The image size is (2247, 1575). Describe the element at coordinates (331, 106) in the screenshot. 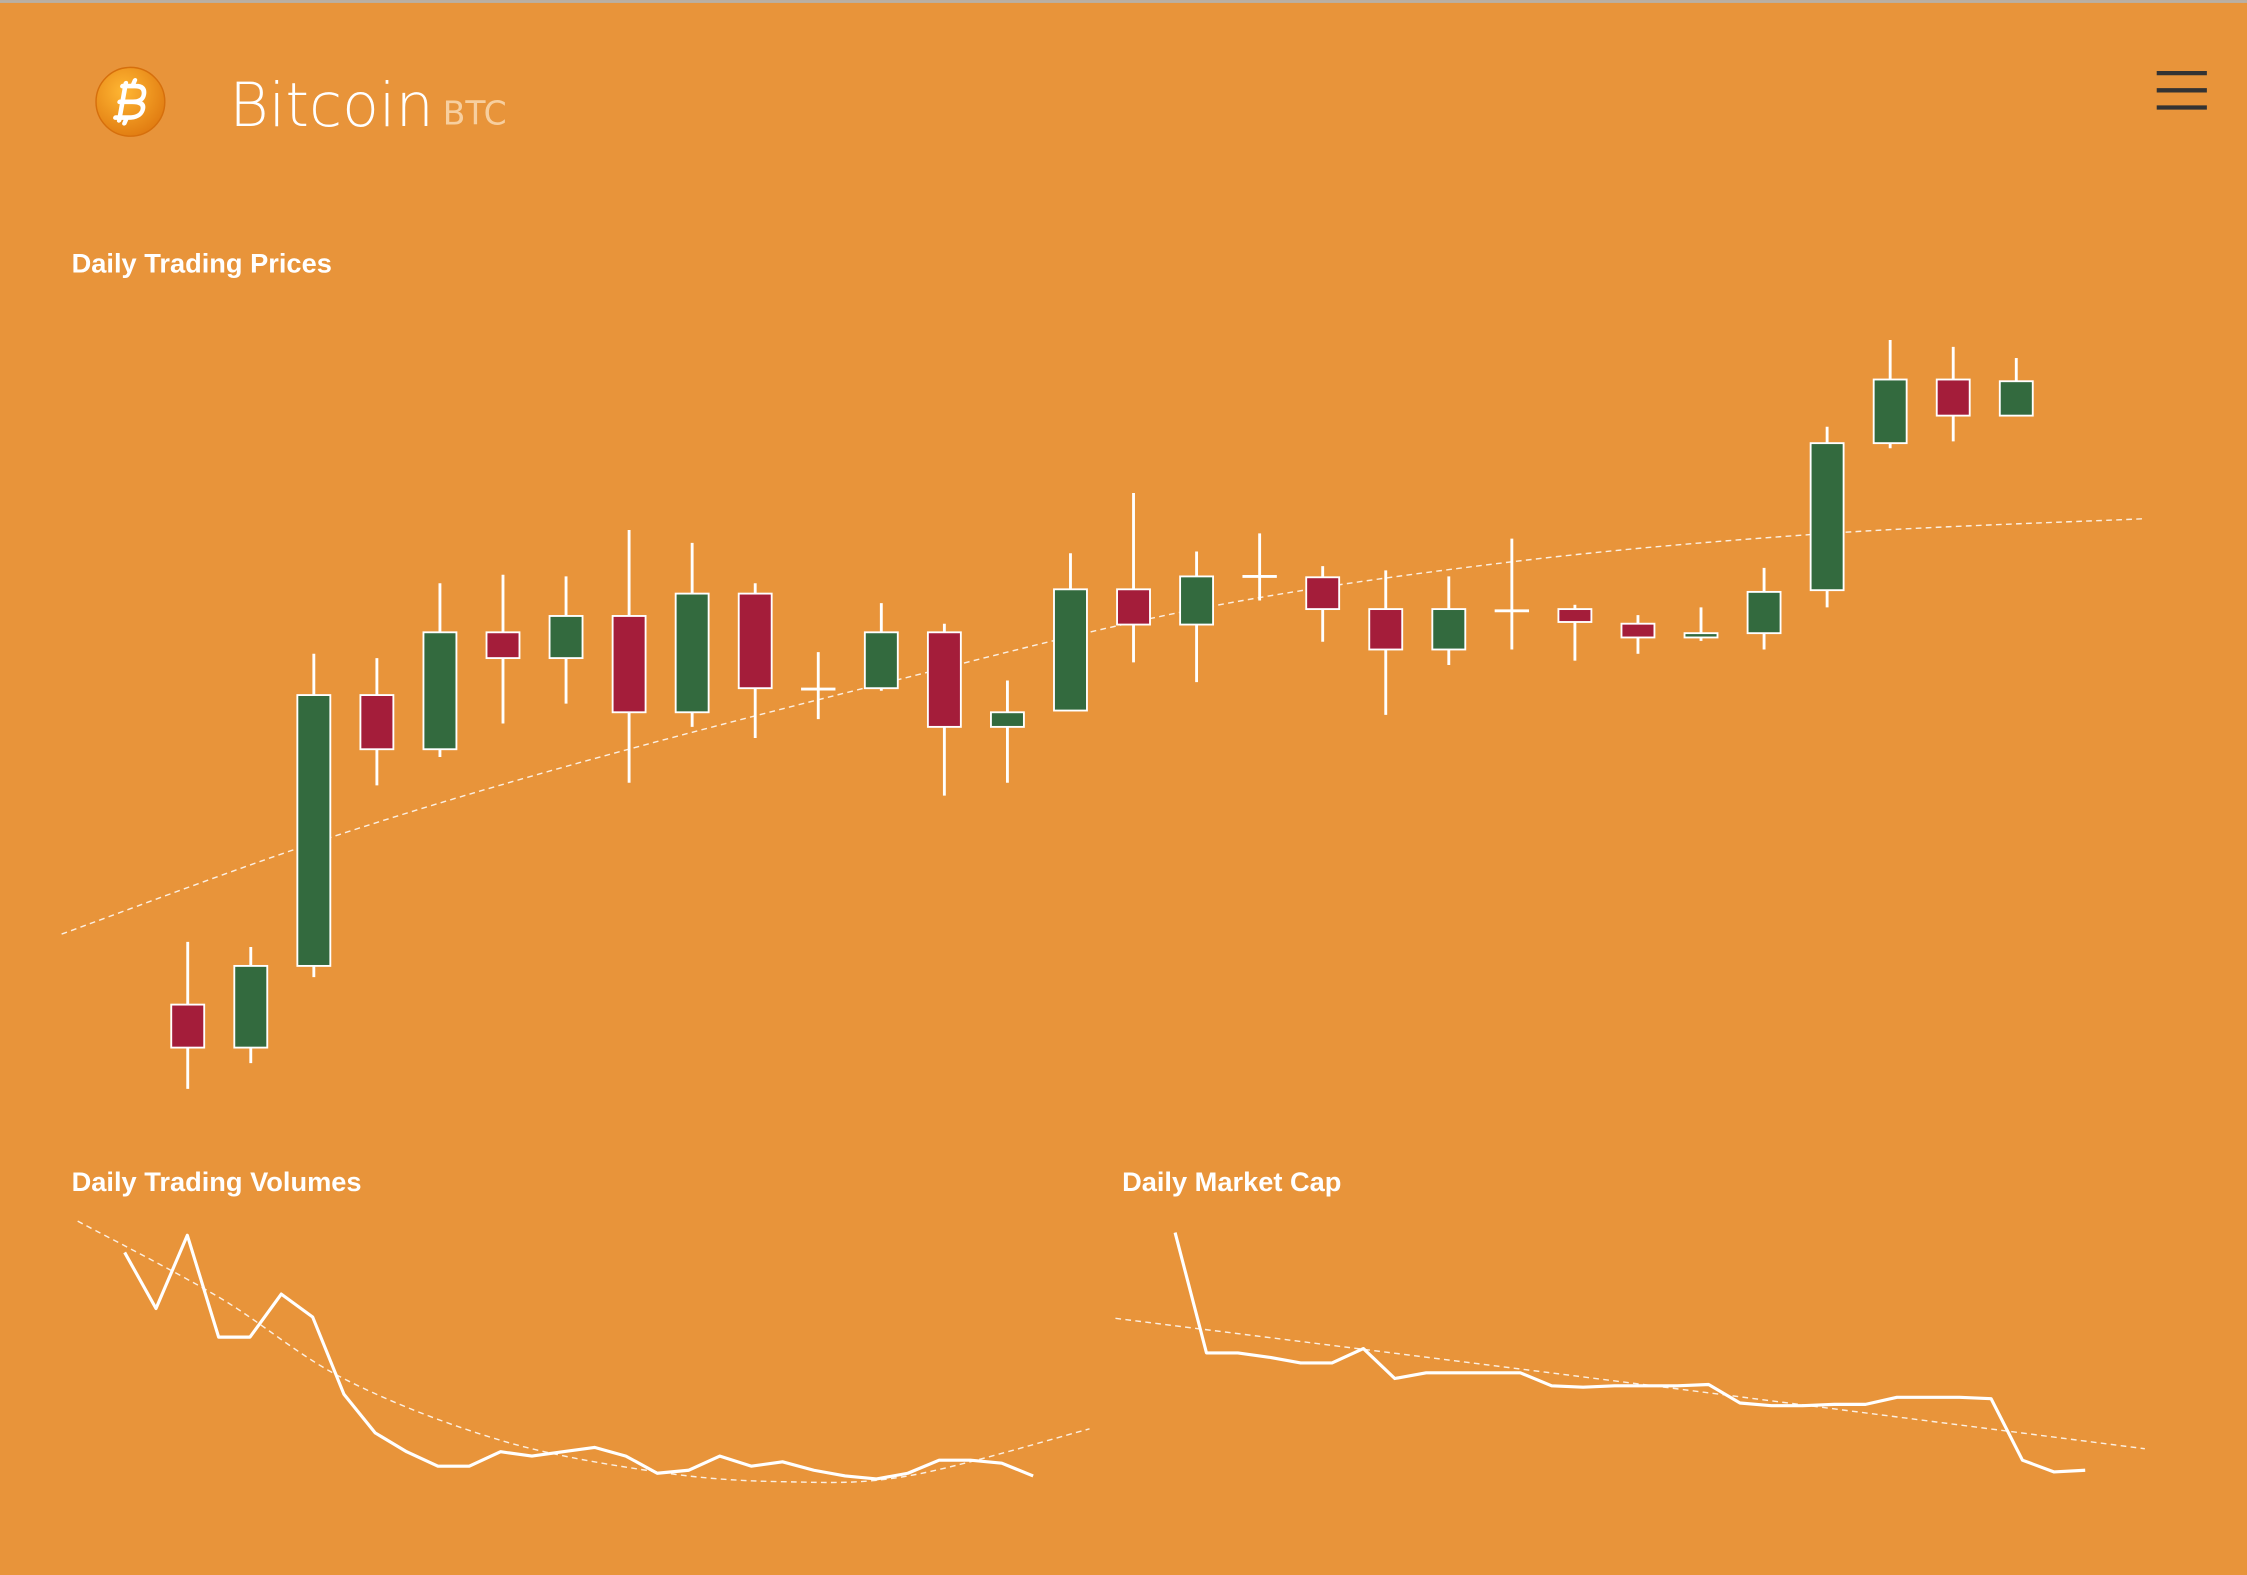

I see `coin-name: Bitcoin` at that location.